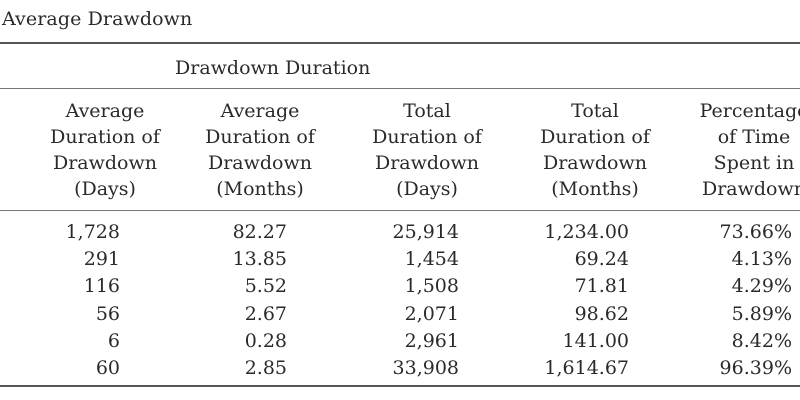 The width and height of the screenshot is (800, 400). I want to click on table-row: 56 2.67 2,071 98.62 5.89%, so click(400, 314).